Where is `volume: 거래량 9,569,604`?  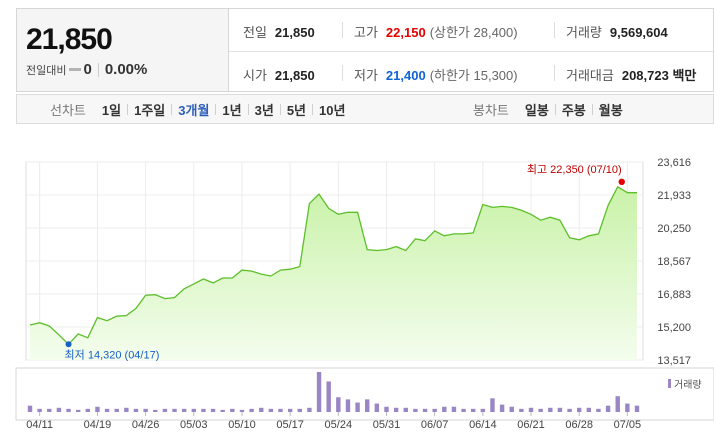
volume: 거래량 9,569,604 is located at coordinates (617, 31).